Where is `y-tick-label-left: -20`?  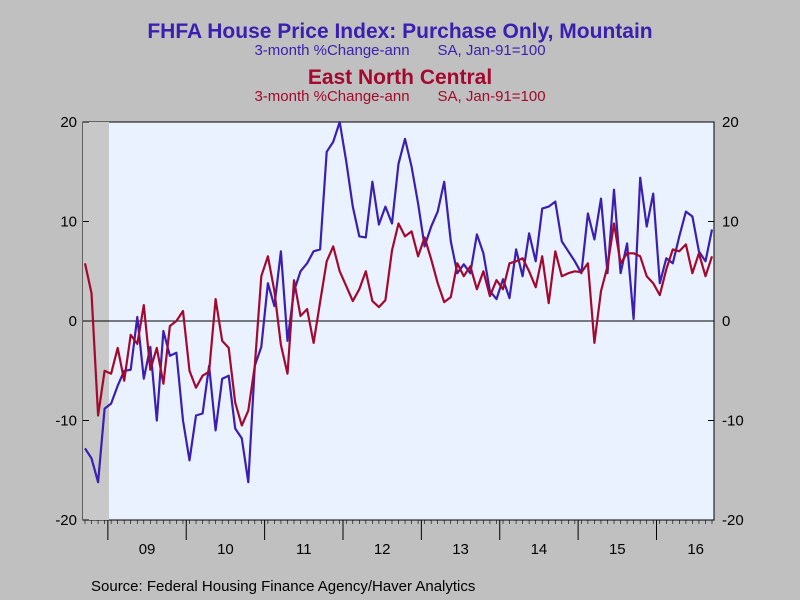
y-tick-label-left: -20 is located at coordinates (66, 520).